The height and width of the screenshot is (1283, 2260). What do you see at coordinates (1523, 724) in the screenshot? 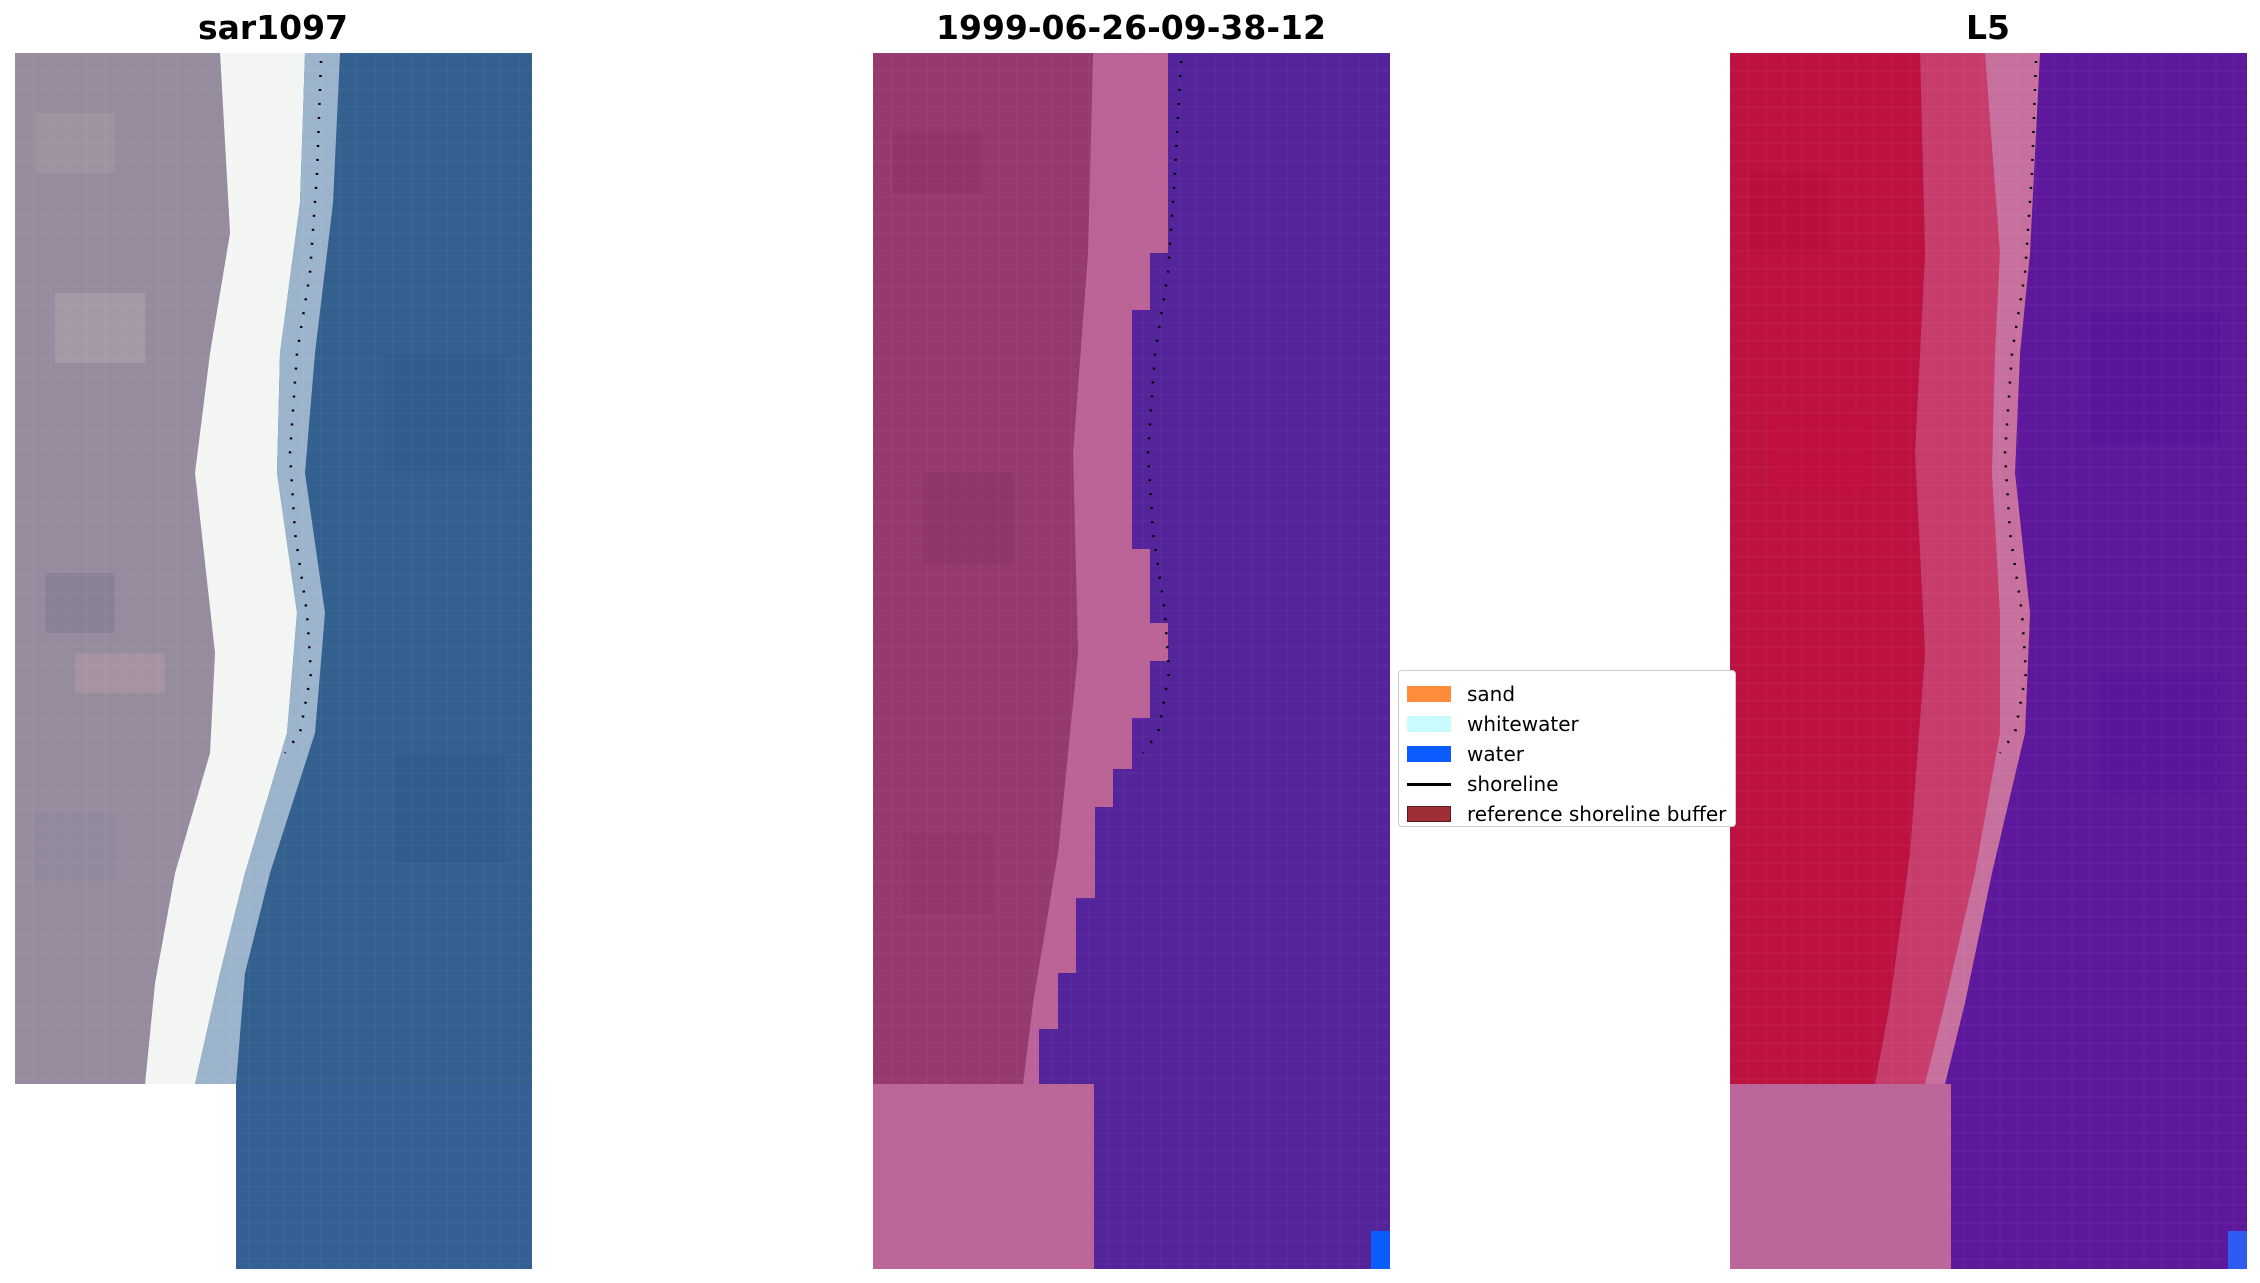
I see `legend-label-whitewater: whitewater` at bounding box center [1523, 724].